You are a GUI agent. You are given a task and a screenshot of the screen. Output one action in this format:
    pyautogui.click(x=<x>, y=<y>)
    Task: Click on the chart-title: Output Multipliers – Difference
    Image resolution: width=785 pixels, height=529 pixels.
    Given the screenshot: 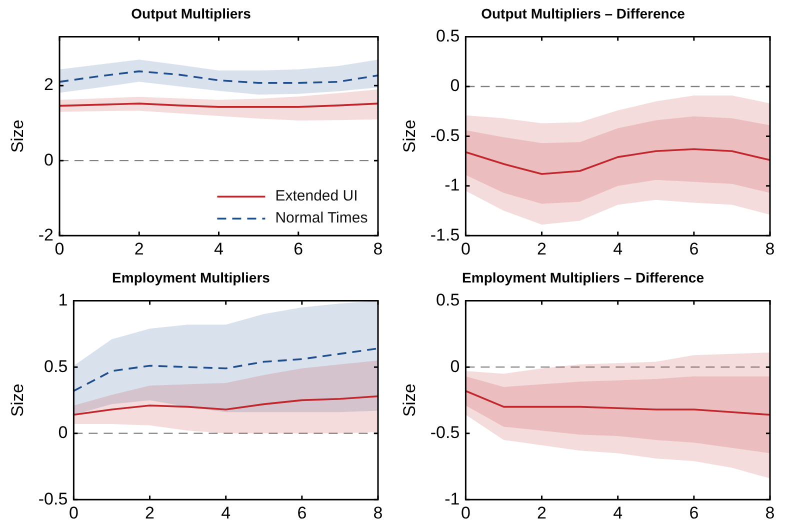 What is the action you would take?
    pyautogui.click(x=583, y=13)
    